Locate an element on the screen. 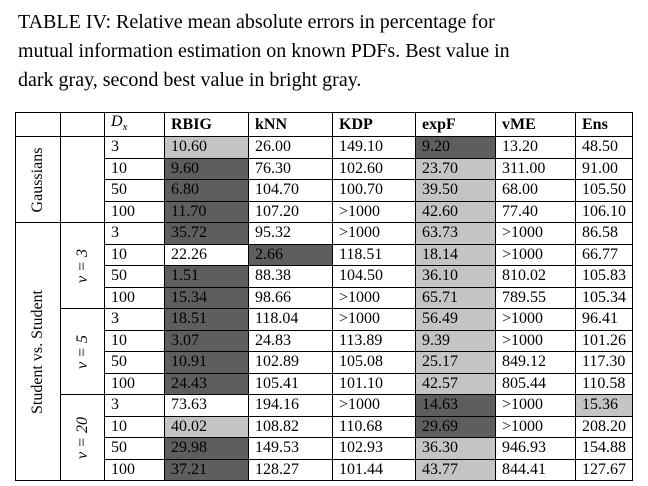 The image size is (648, 486). header-expf: expF is located at coordinates (455, 124).